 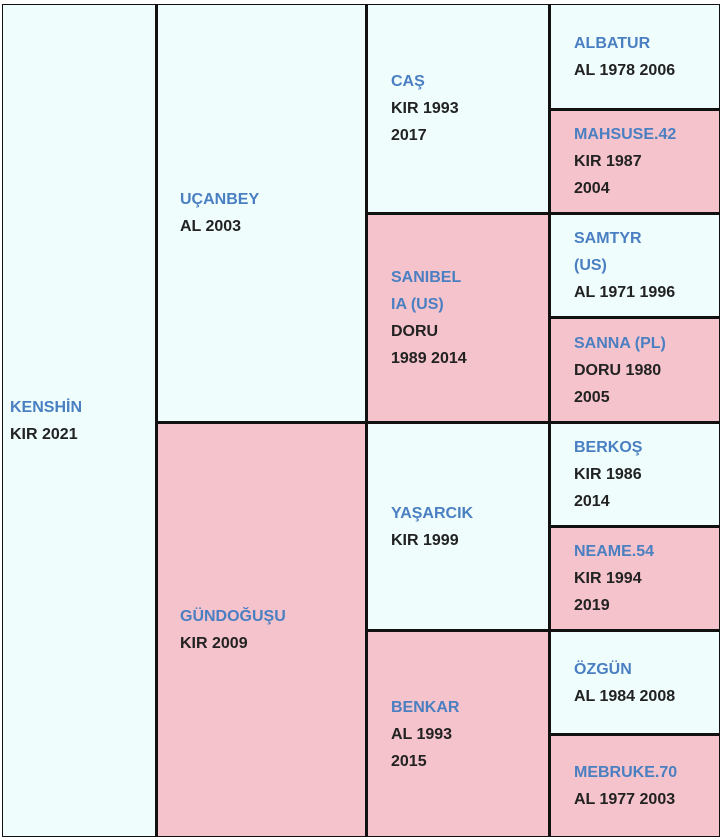 What do you see at coordinates (625, 292) in the screenshot?
I see `horse-details: AL 1971 1996` at bounding box center [625, 292].